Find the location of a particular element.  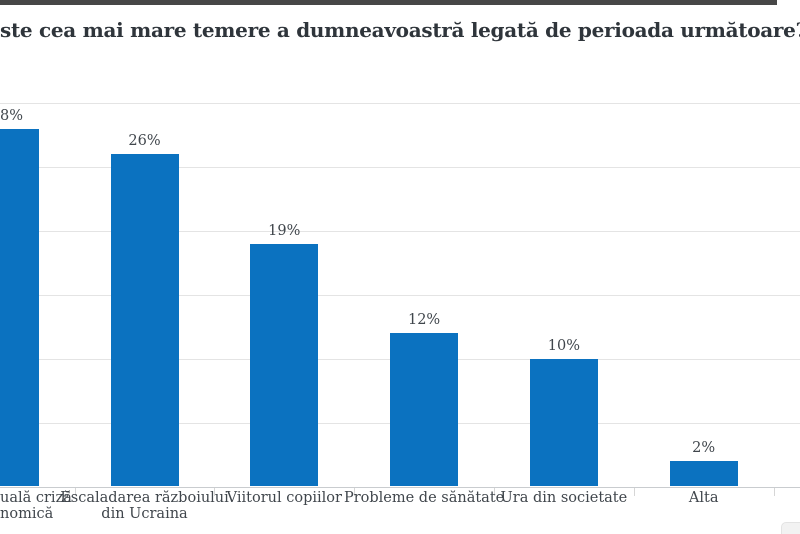

category-label: uală criză nomică is located at coordinates (36, 506).